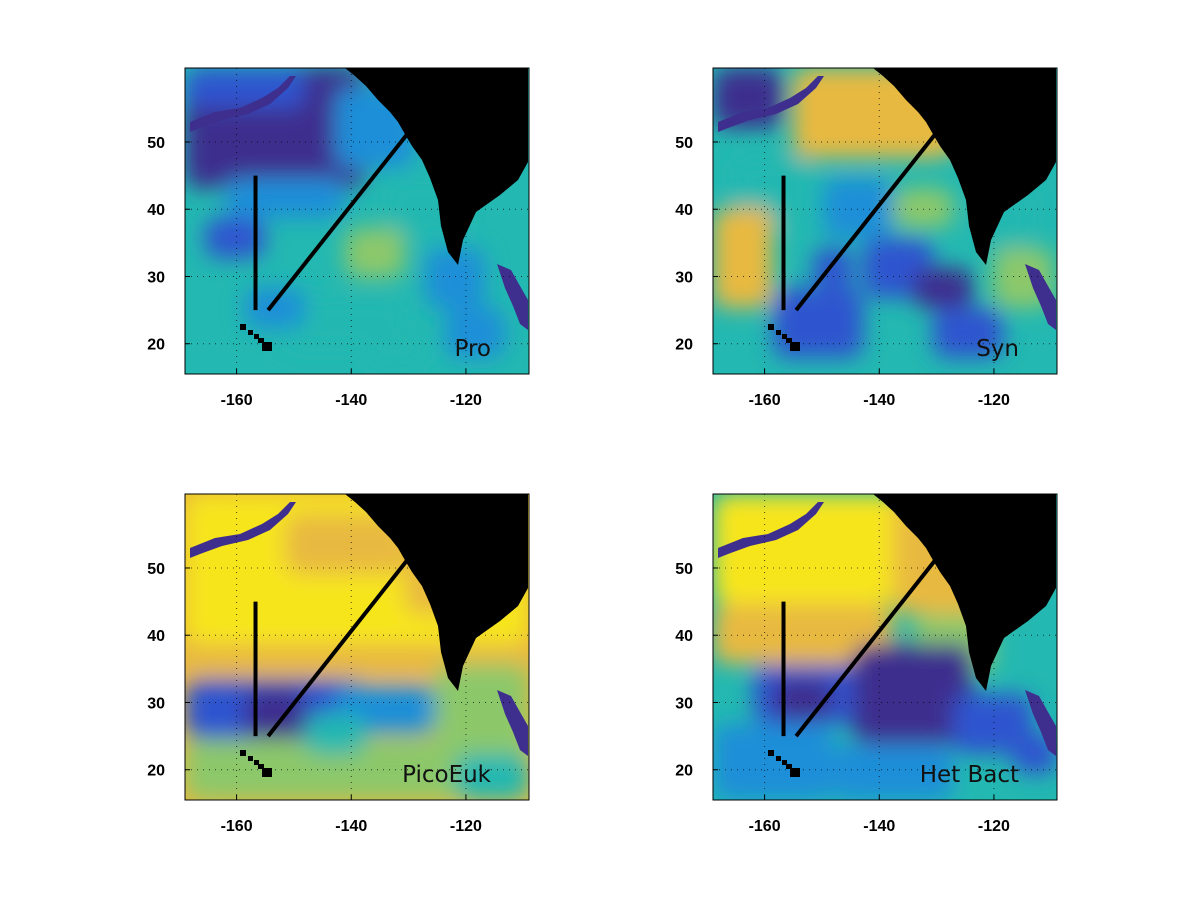 Image resolution: width=1200 pixels, height=900 pixels. I want to click on map-panel: -160 -140 -120 20 30 40 50 PicoEuk, so click(338, 664).